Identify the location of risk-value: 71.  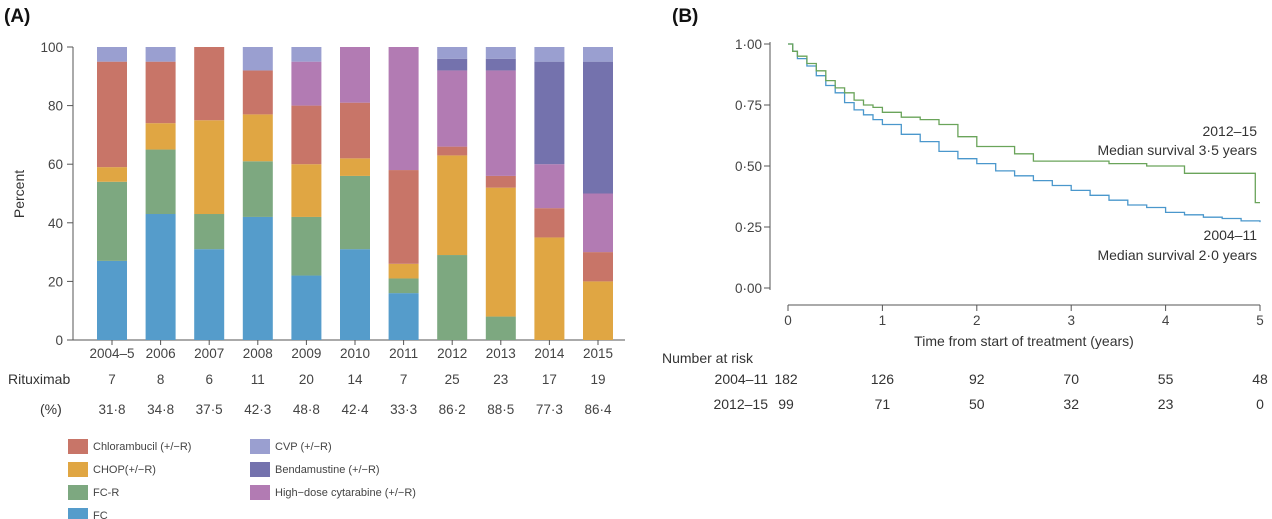
(883, 404).